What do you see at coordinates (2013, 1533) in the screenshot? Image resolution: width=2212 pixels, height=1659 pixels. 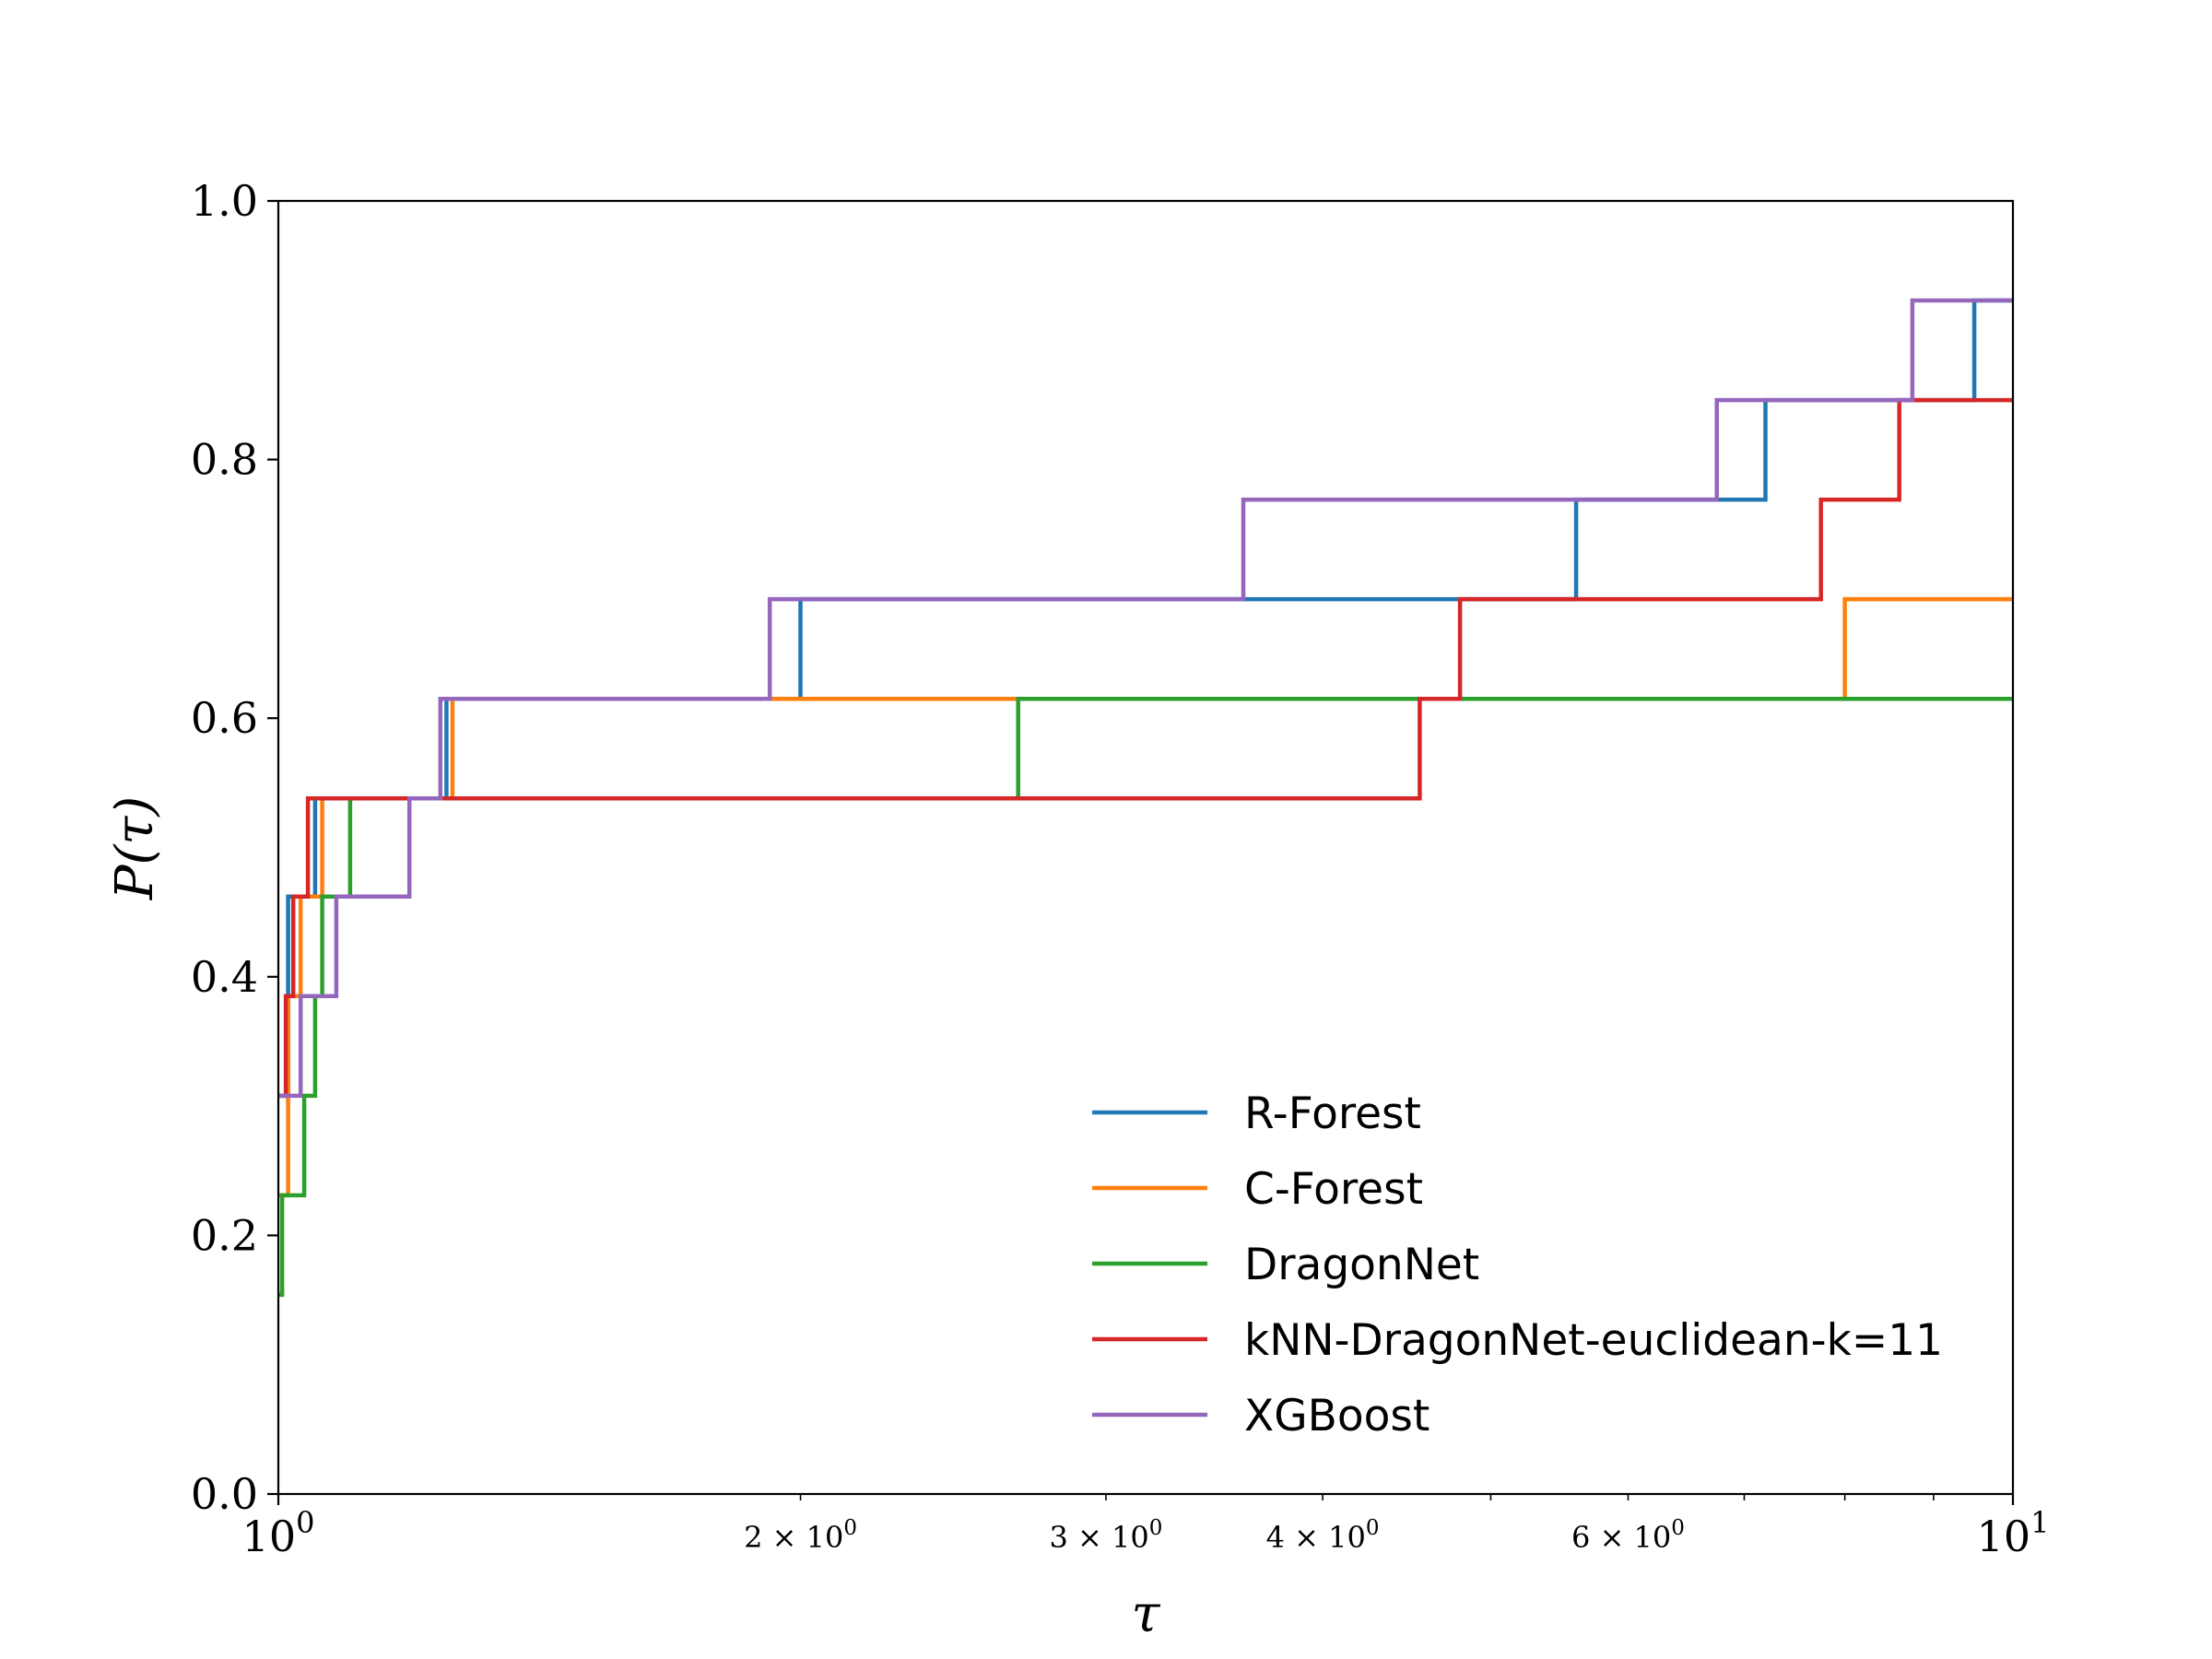 I see `x-major-tick-label-1: 10¹` at bounding box center [2013, 1533].